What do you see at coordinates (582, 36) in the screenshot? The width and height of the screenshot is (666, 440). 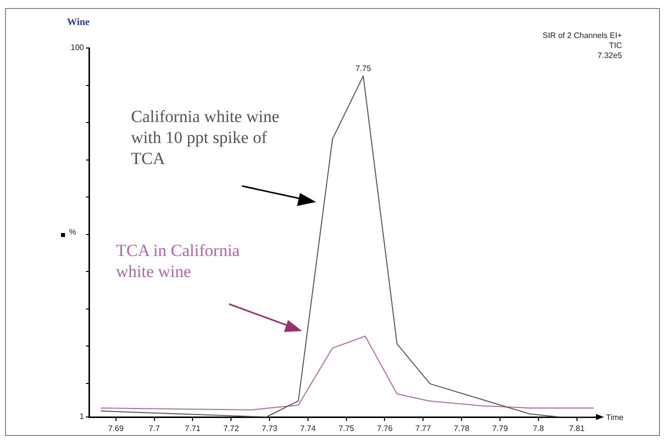 I see `text: SIR of 2 Channels EI+` at bounding box center [582, 36].